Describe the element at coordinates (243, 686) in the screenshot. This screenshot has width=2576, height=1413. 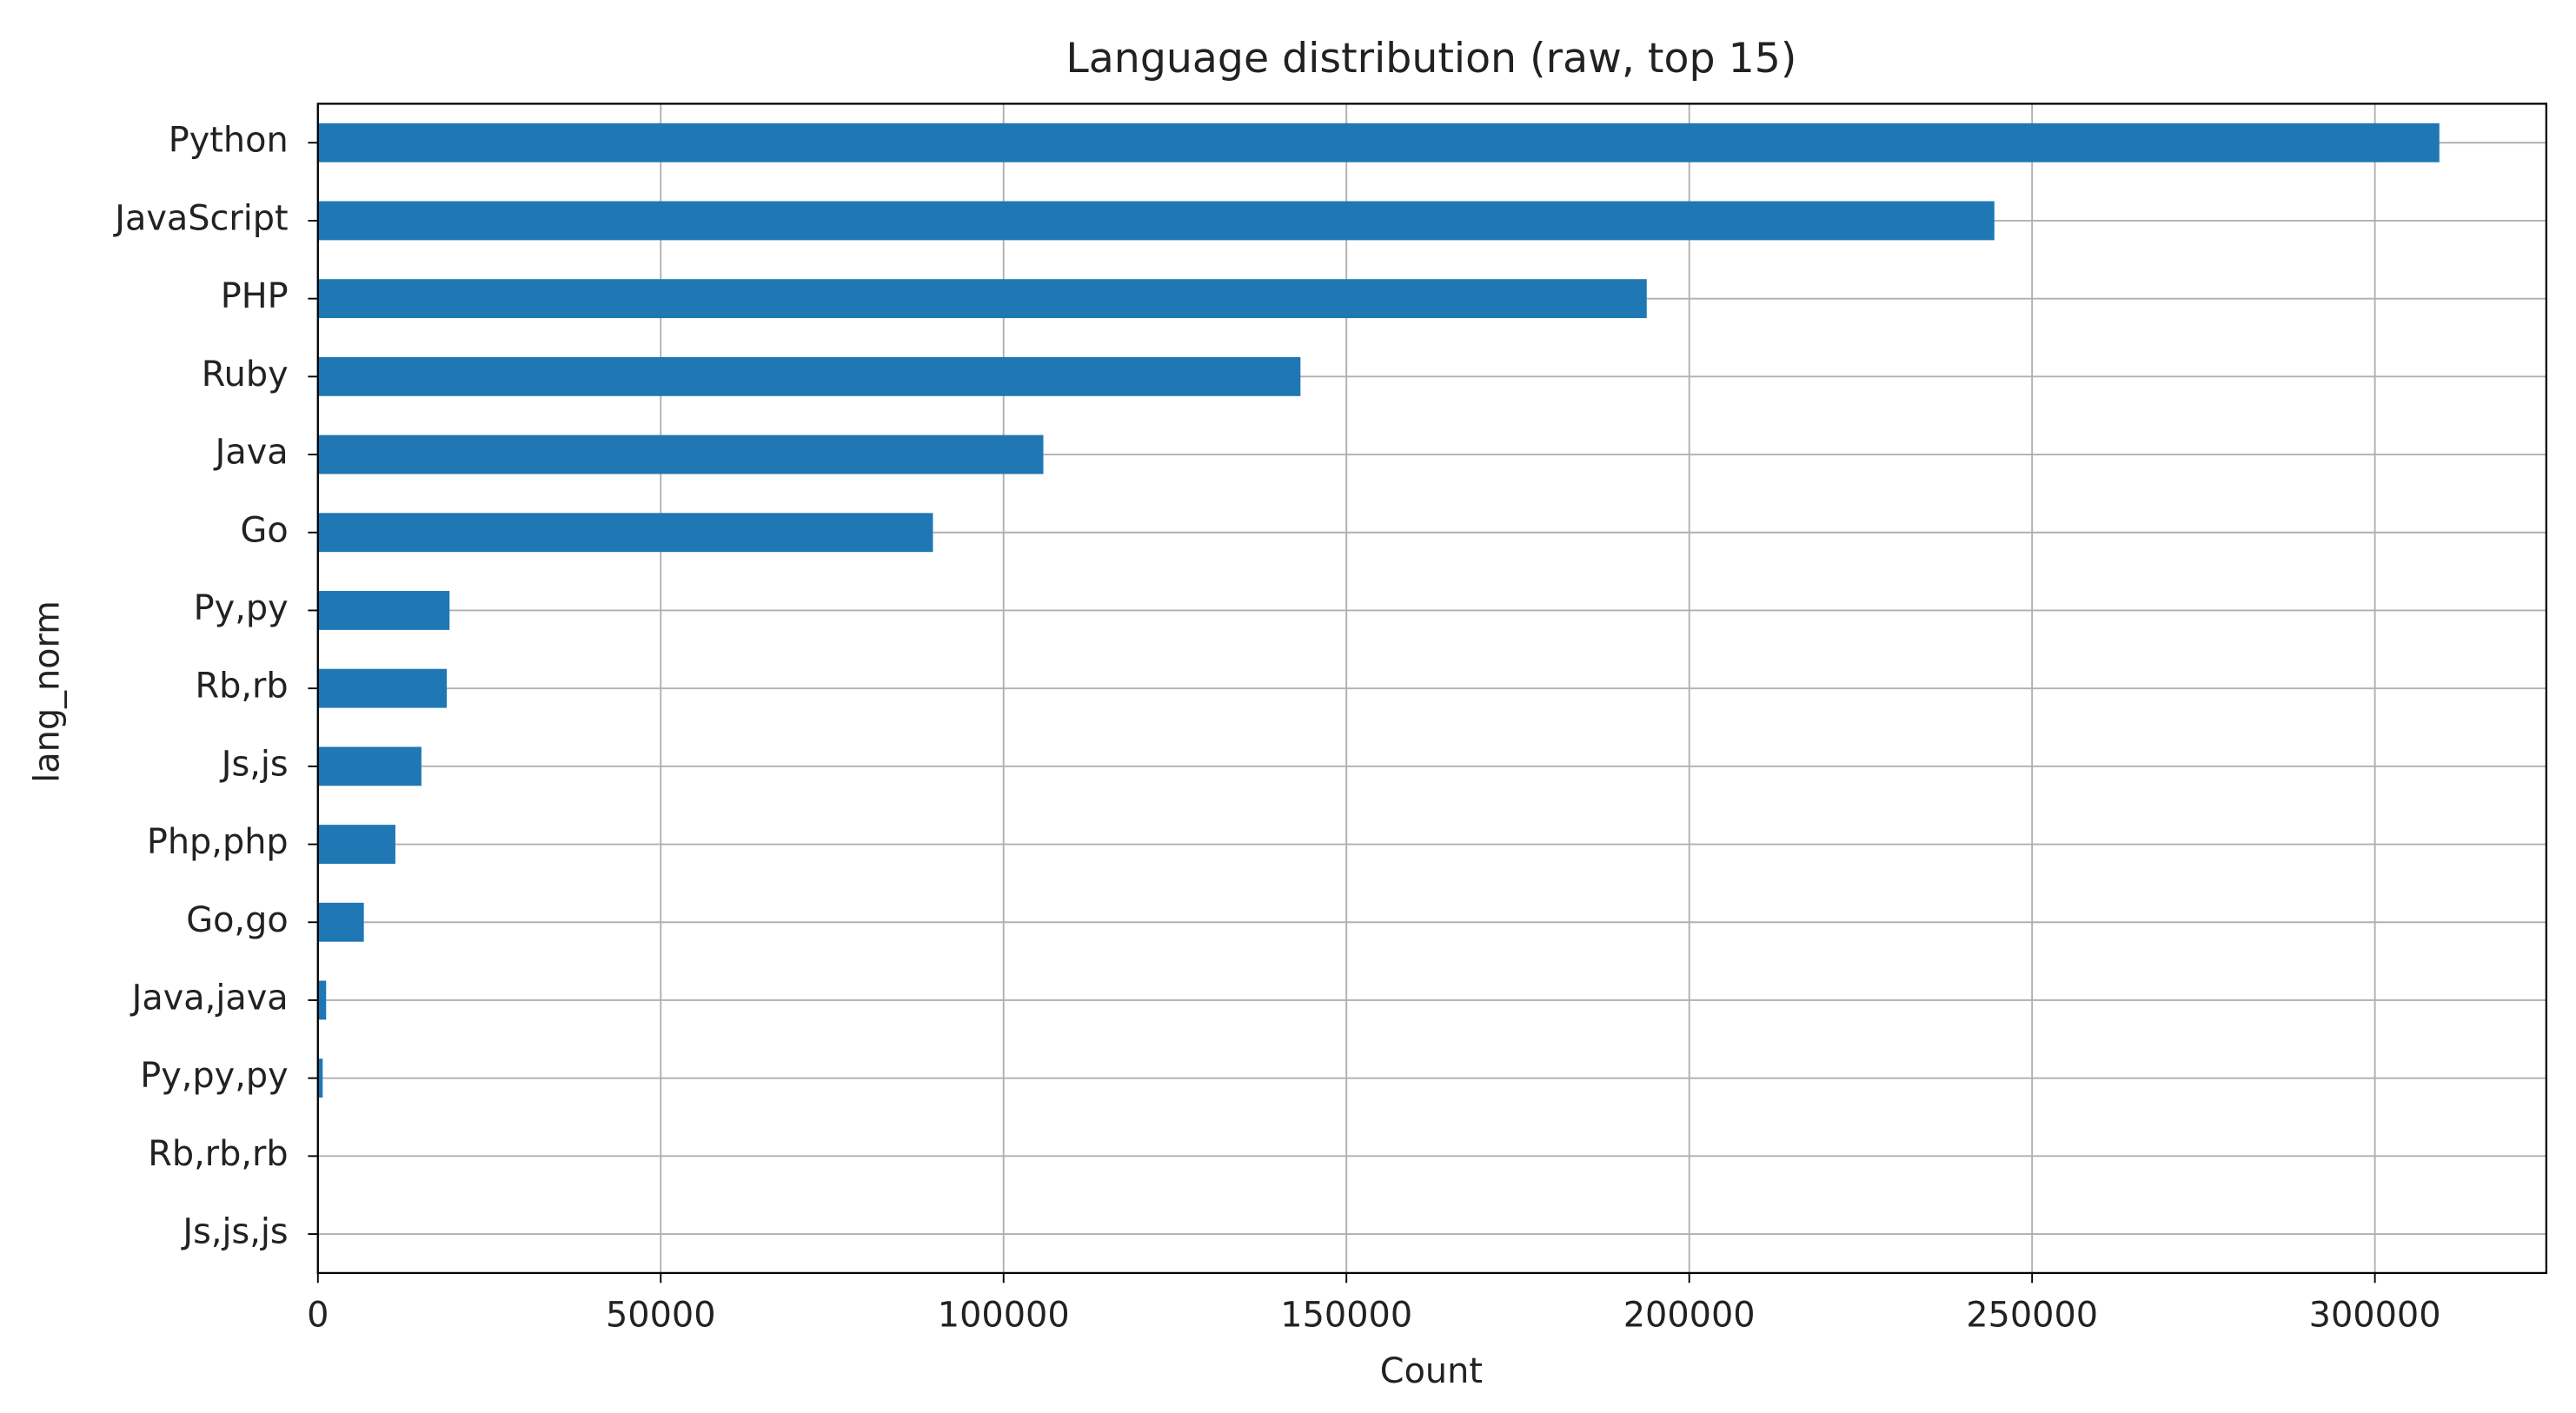
I see `y-tick-label: Rb,rb` at that location.